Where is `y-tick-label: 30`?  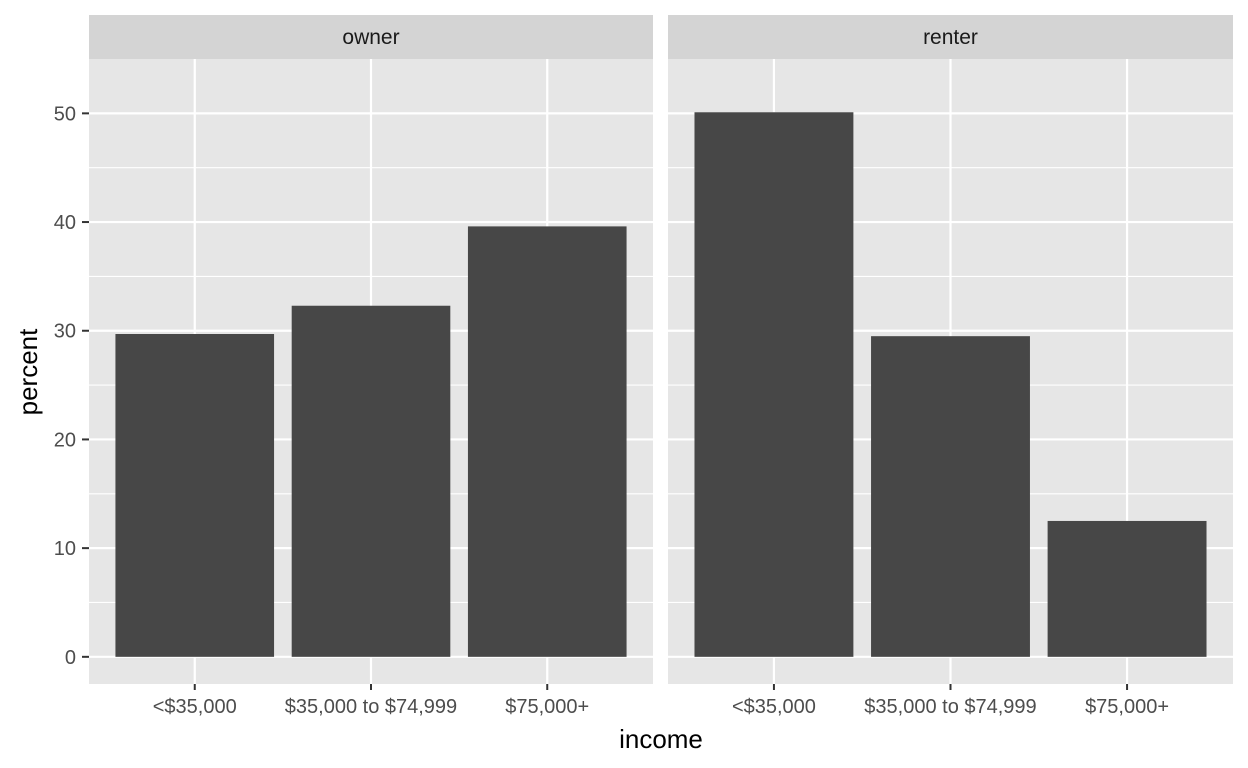
y-tick-label: 30 is located at coordinates (65, 332).